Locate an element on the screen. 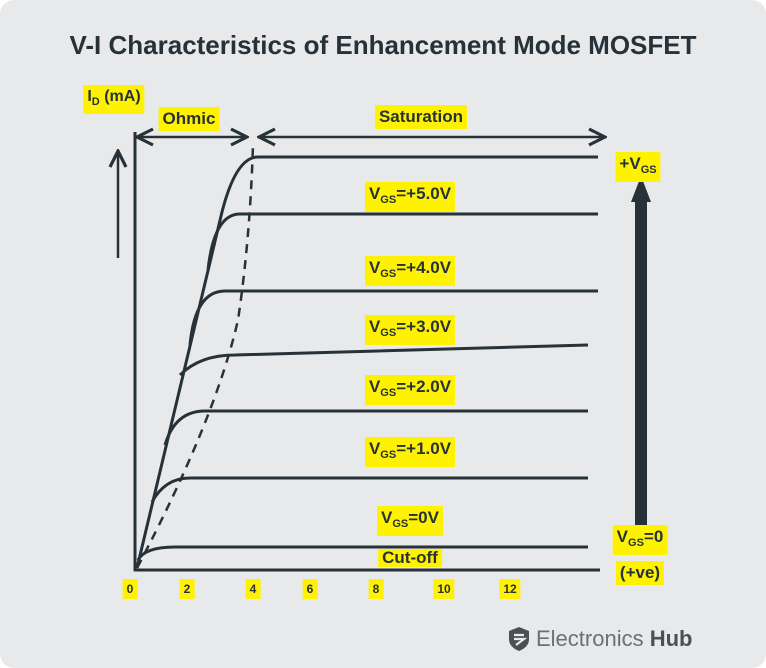 This screenshot has height=668, width=766. shield-icon is located at coordinates (519, 639).